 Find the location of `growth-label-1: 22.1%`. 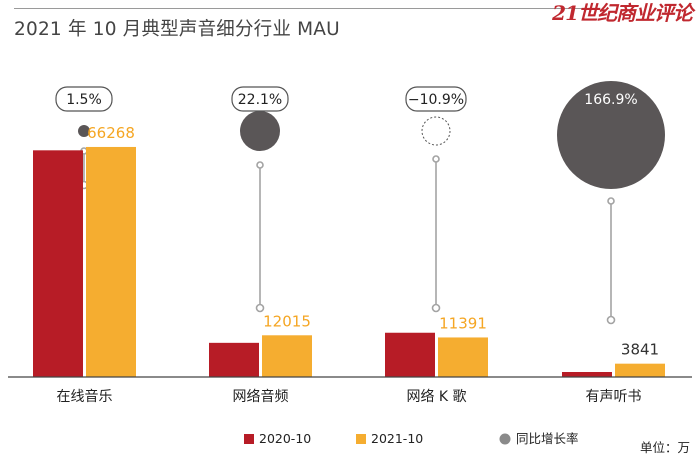

growth-label-1: 22.1% is located at coordinates (260, 100).